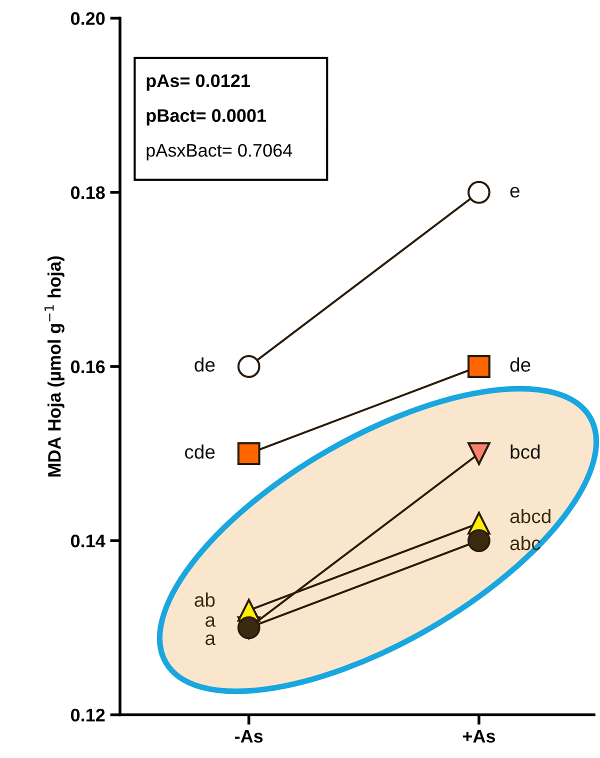 The width and height of the screenshot is (600, 758). I want to click on x-tick-label: -As, so click(249, 736).